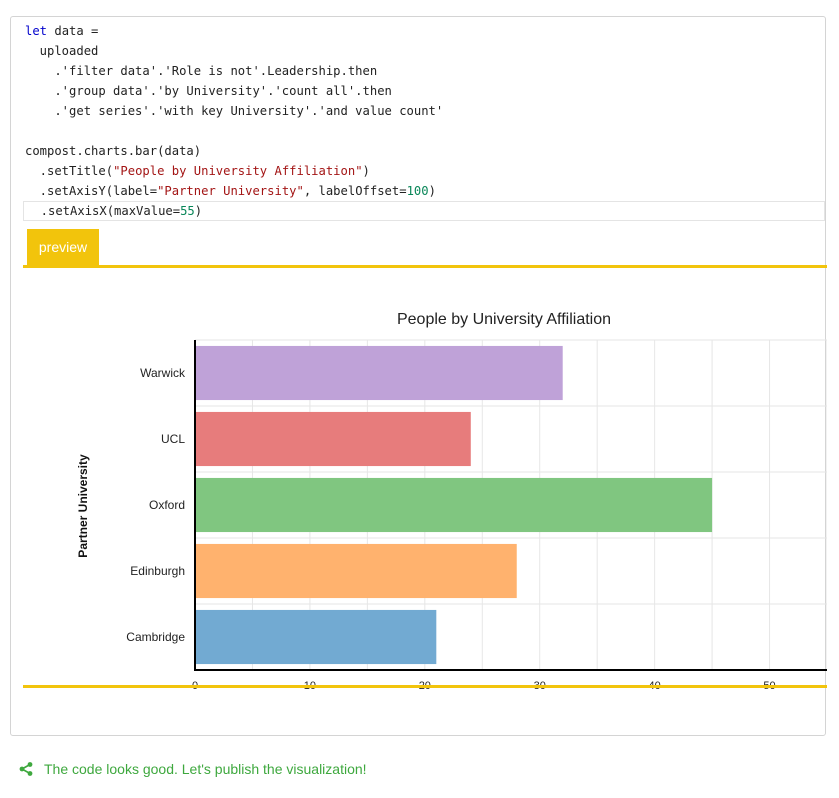 This screenshot has height=798, width=839. Describe the element at coordinates (187, 211) in the screenshot. I see `code-token: 55` at that location.